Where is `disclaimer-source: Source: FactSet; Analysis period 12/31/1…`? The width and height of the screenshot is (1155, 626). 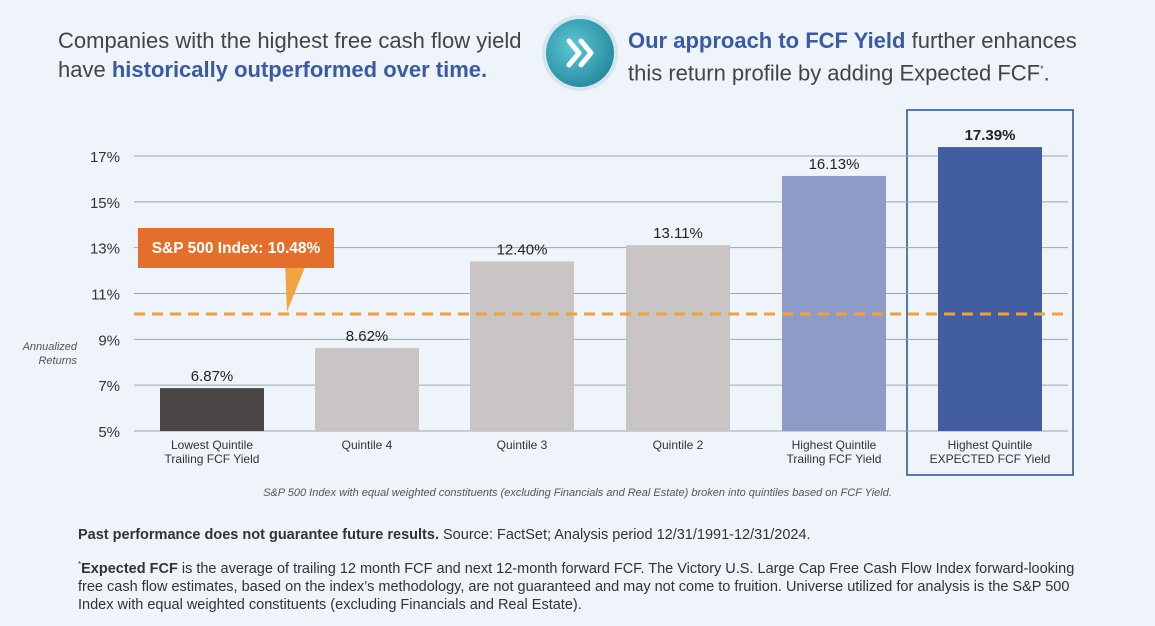
disclaimer-source: Source: FactSet; Analysis period 12/31/1… is located at coordinates (624, 535).